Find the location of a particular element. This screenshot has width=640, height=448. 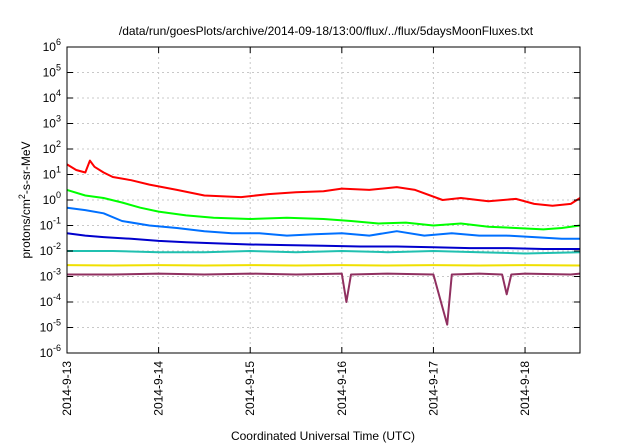

y-axis-label: protons/cm2-s-sr-MeV is located at coordinates (25, 199).